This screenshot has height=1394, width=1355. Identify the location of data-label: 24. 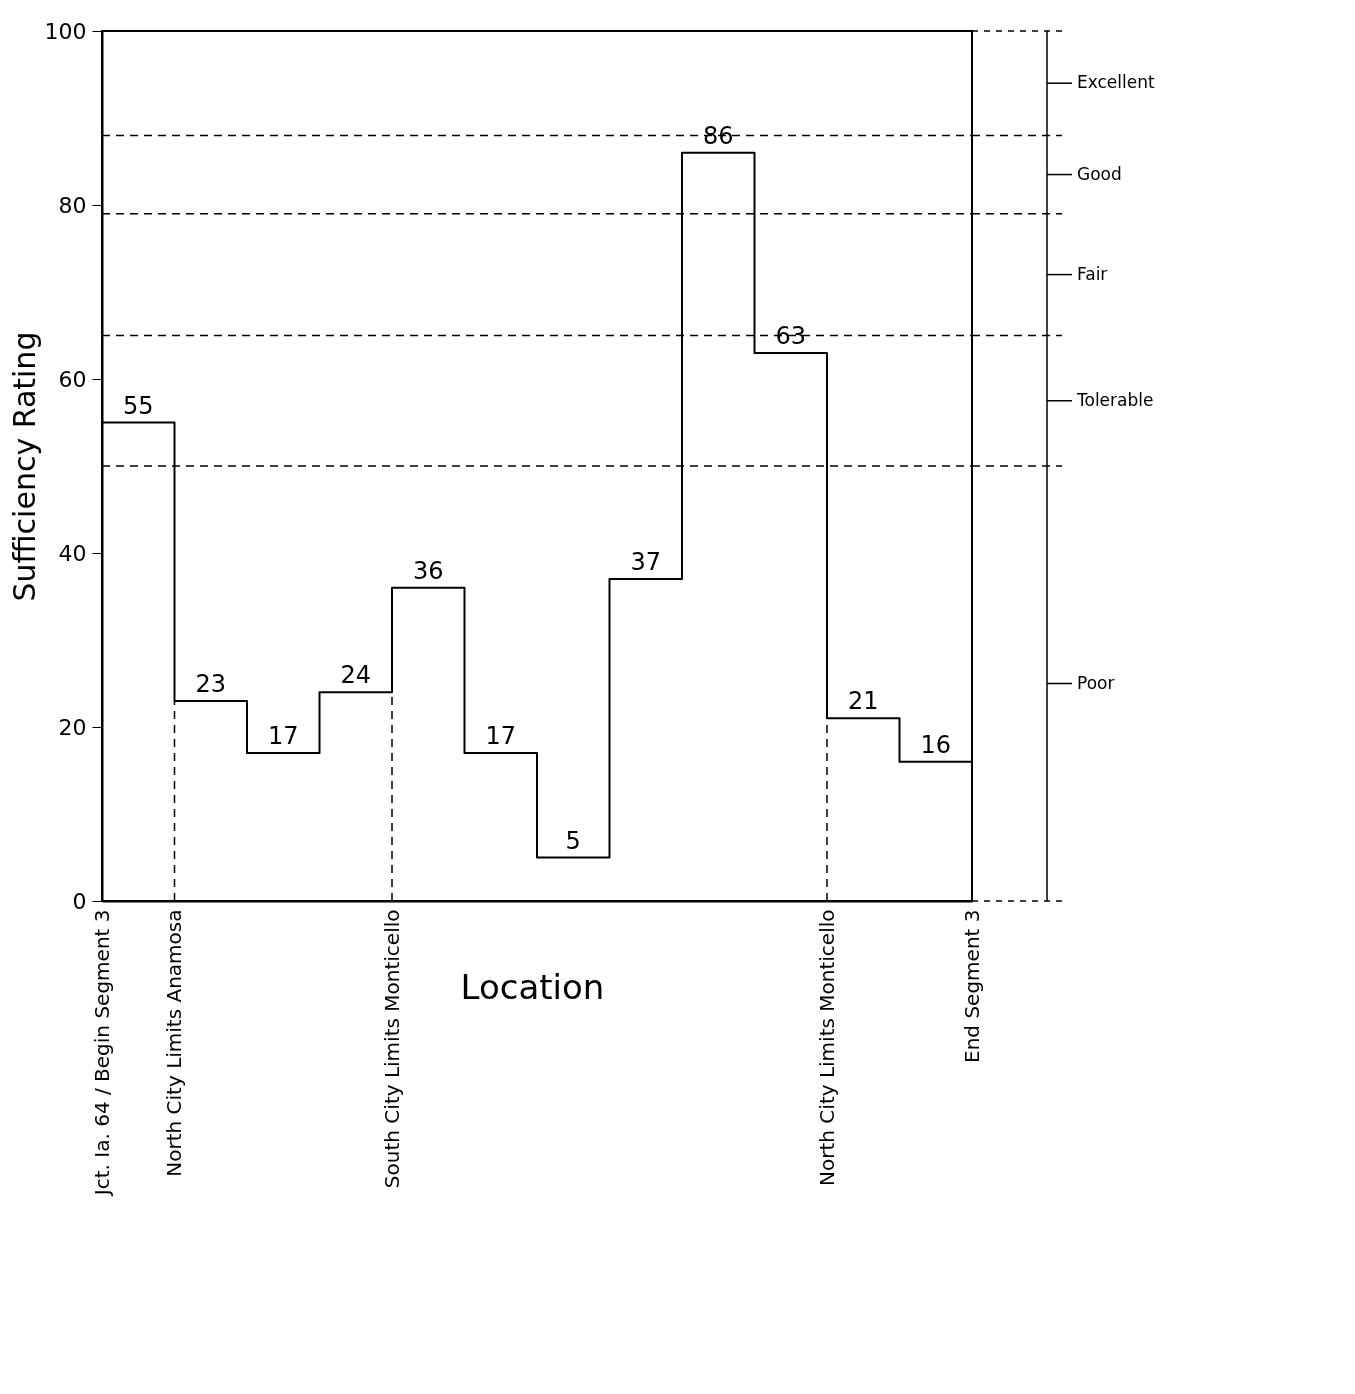
(356, 675).